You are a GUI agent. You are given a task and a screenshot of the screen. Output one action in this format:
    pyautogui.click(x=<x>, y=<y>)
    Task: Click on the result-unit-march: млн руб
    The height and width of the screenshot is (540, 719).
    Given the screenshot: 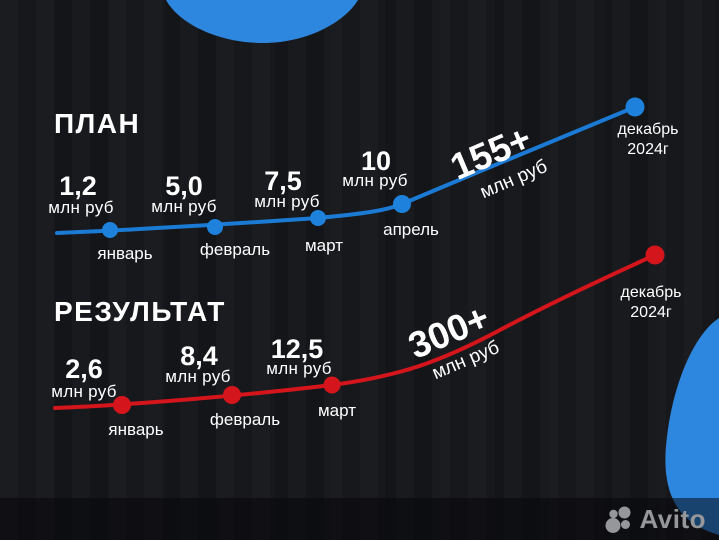 What is the action you would take?
    pyautogui.click(x=299, y=368)
    